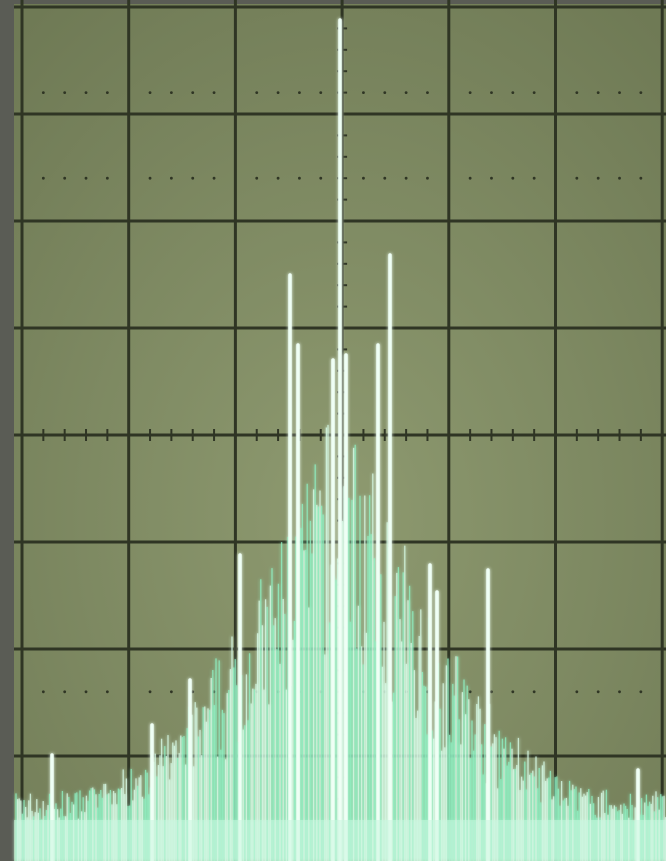  What do you see at coordinates (340, 840) in the screenshot?
I see `noise-floor` at bounding box center [340, 840].